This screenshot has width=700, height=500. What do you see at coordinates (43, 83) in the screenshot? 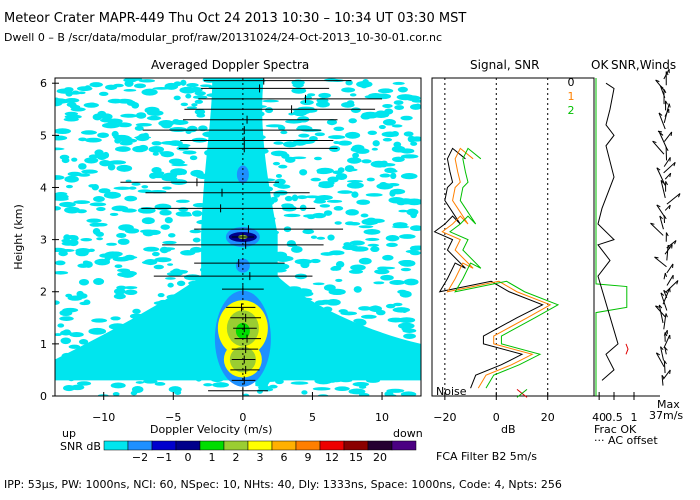
I see `y-tick-label: 6` at bounding box center [43, 83].